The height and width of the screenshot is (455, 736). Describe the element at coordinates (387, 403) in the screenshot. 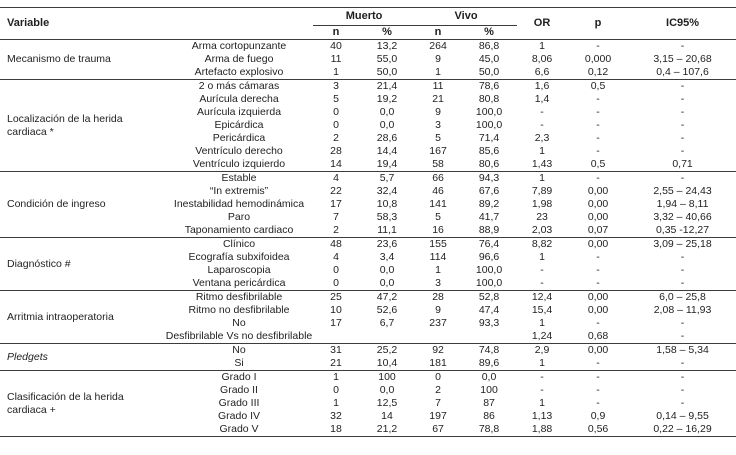

I see `muerto-pct: 12,5` at that location.